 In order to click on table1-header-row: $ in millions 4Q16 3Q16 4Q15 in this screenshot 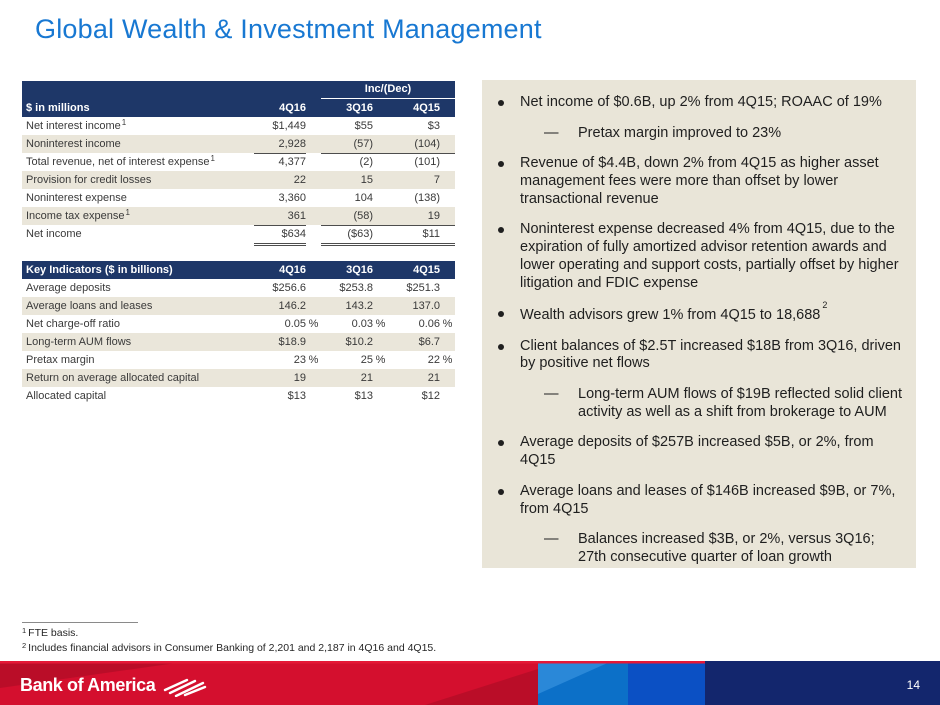, I will do `click(238, 108)`.